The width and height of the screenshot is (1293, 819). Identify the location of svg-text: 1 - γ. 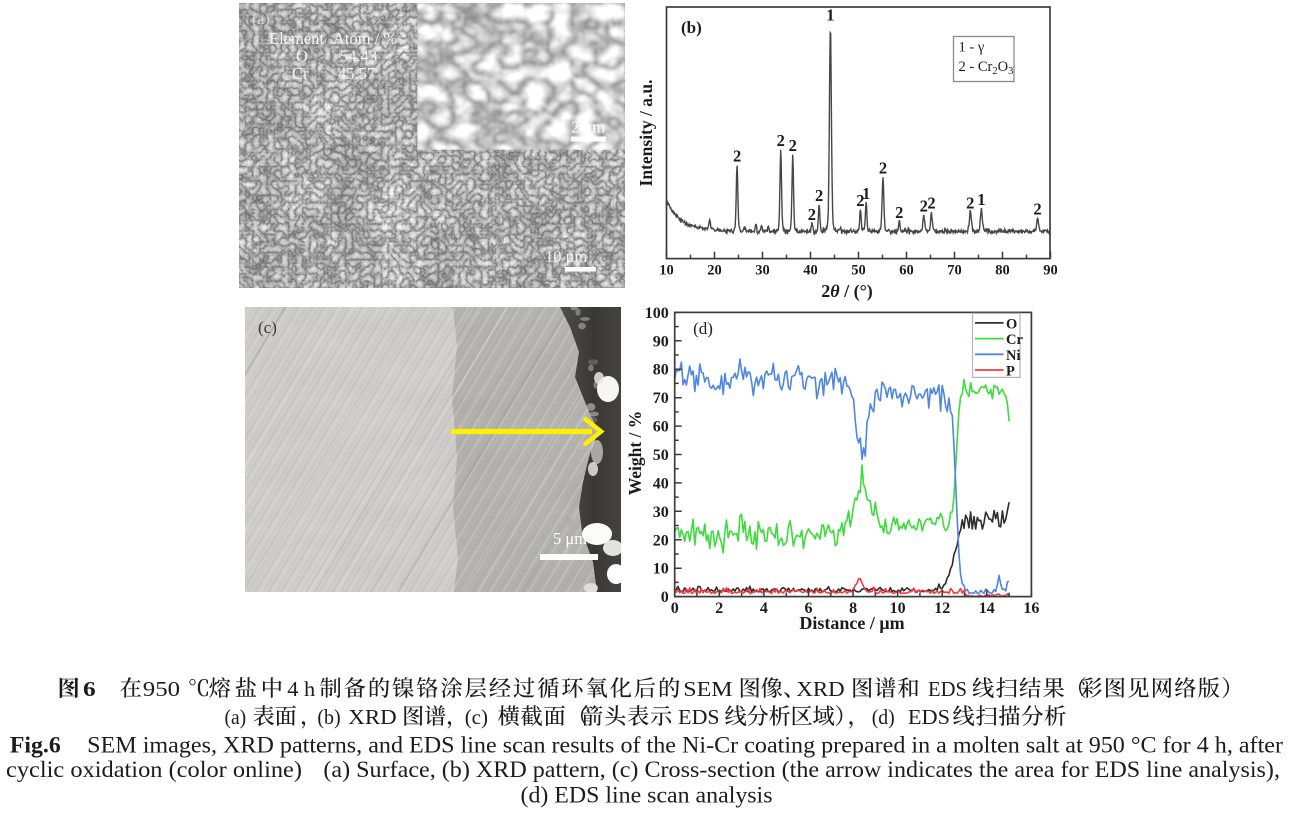
(972, 48).